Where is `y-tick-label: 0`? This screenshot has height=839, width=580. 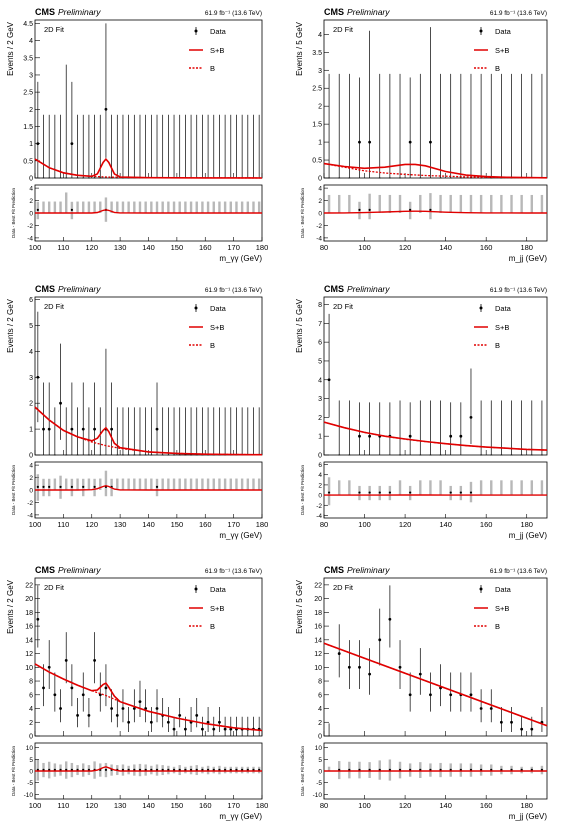
y-tick-label: 0 is located at coordinates (320, 179).